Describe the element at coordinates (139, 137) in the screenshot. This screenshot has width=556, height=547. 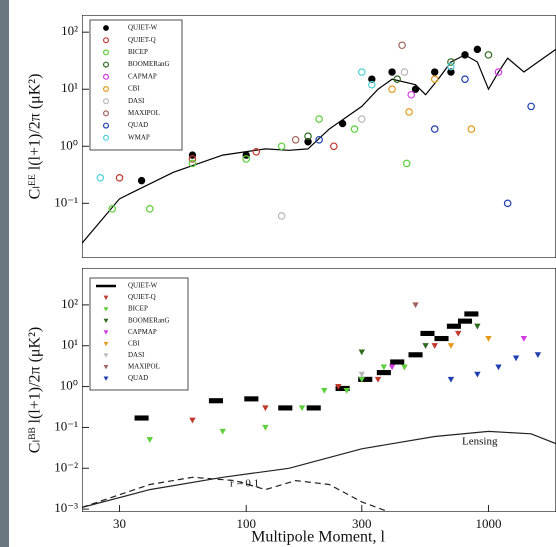
I see `legend-label: WMAP` at that location.